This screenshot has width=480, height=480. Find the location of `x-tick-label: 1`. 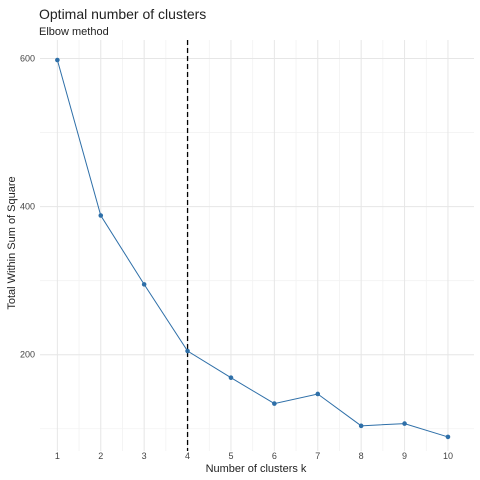

x-tick-label: 1 is located at coordinates (57, 456).